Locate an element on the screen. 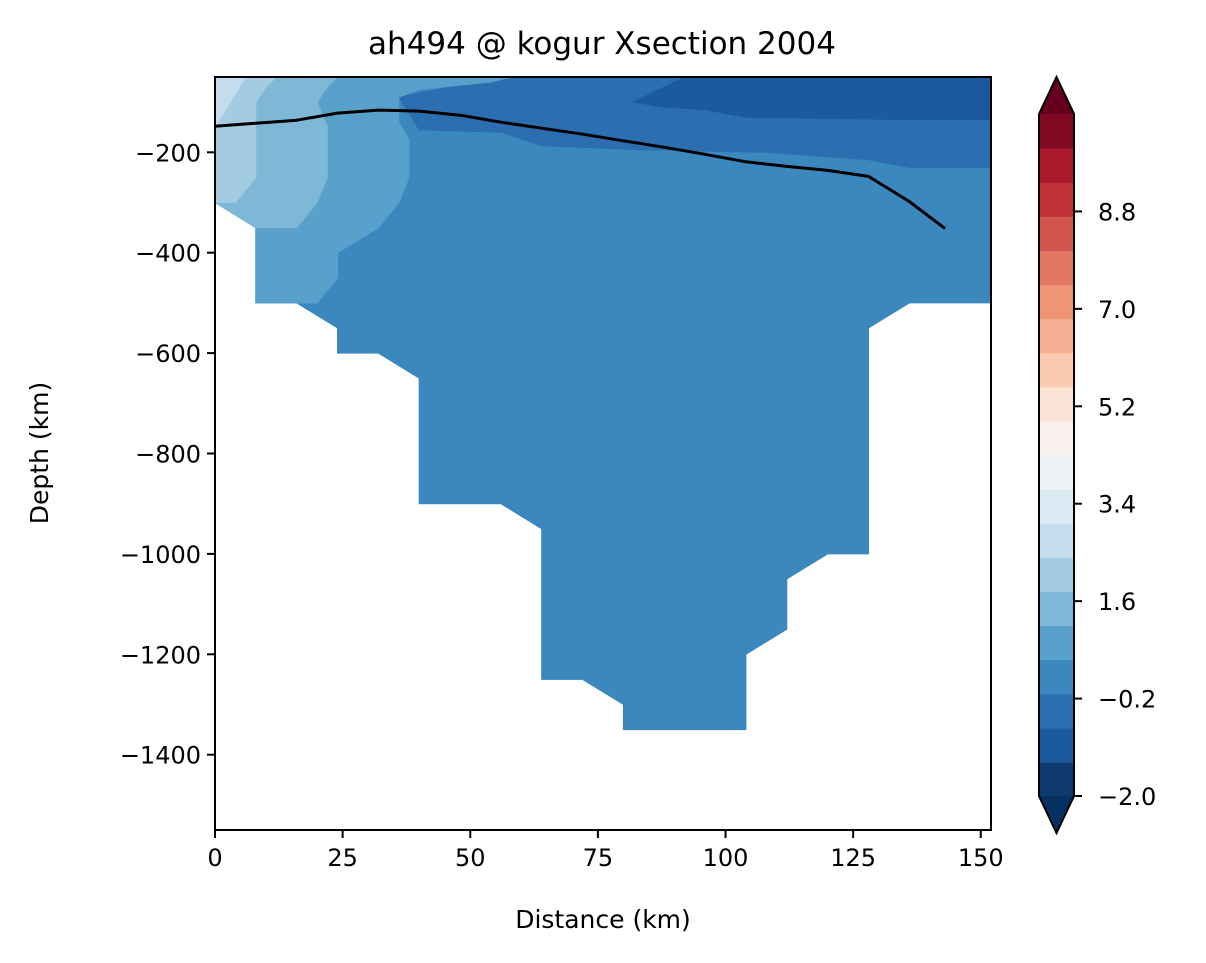 Image resolution: width=1206 pixels, height=963 pixels. y-tick-label: −200 is located at coordinates (168, 153).